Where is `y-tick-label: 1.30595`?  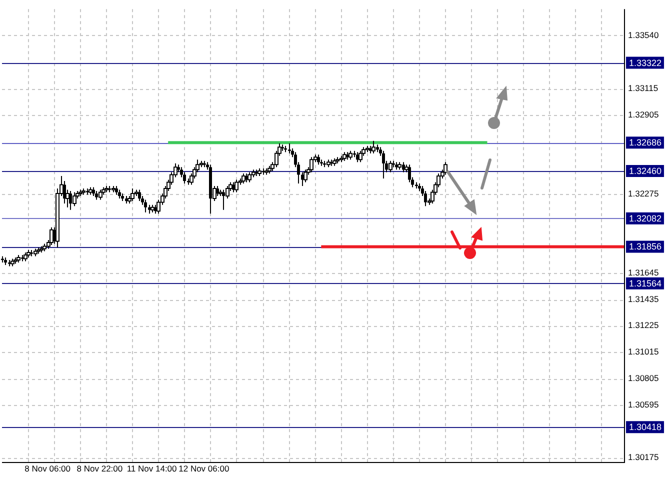 y-tick-label: 1.30595 is located at coordinates (643, 404).